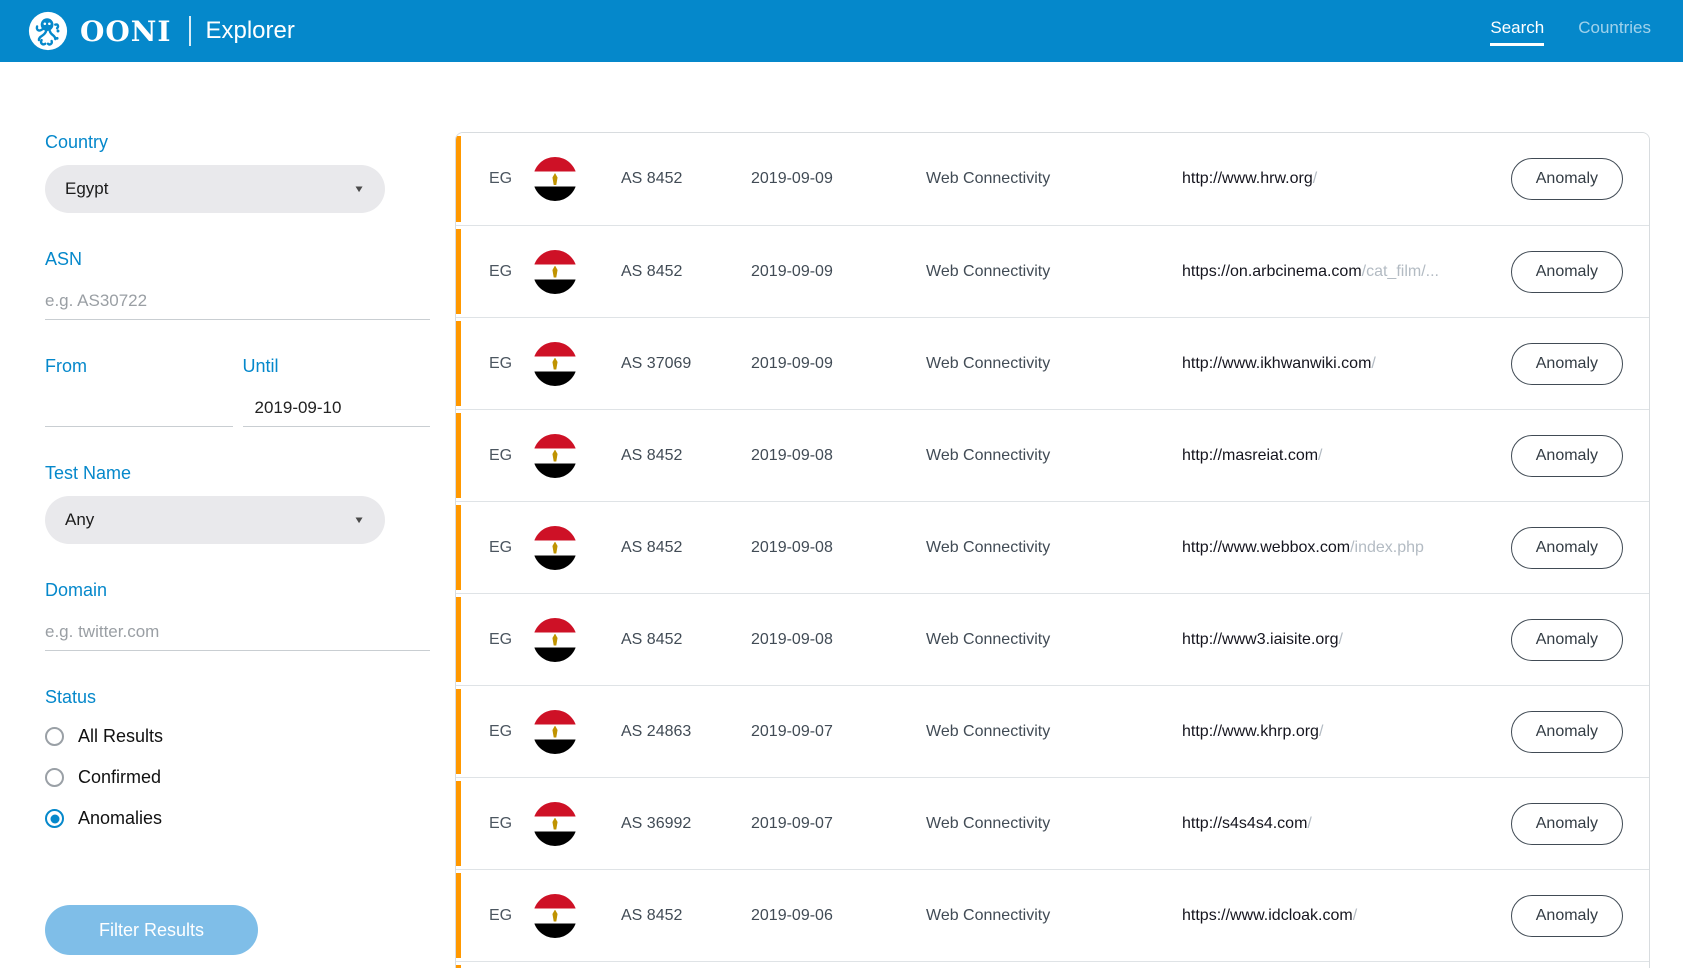 This screenshot has width=1683, height=968. Describe the element at coordinates (656, 823) in the screenshot. I see `asn-value: AS 36992` at that location.